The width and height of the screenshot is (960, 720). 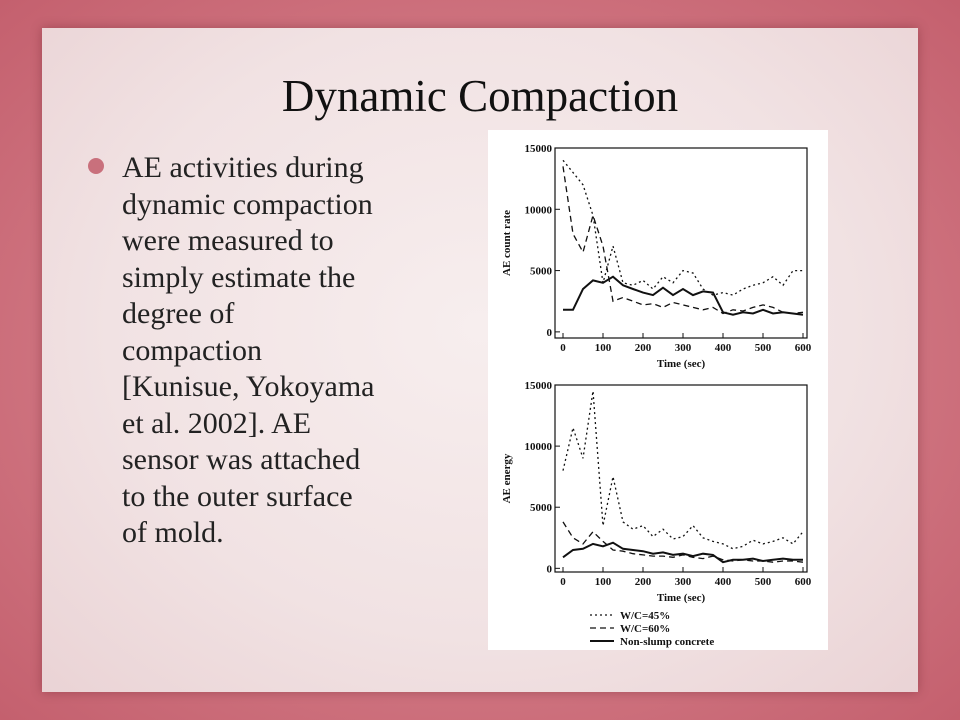 I want to click on bullet-line: dynamic compaction, so click(x=247, y=204).